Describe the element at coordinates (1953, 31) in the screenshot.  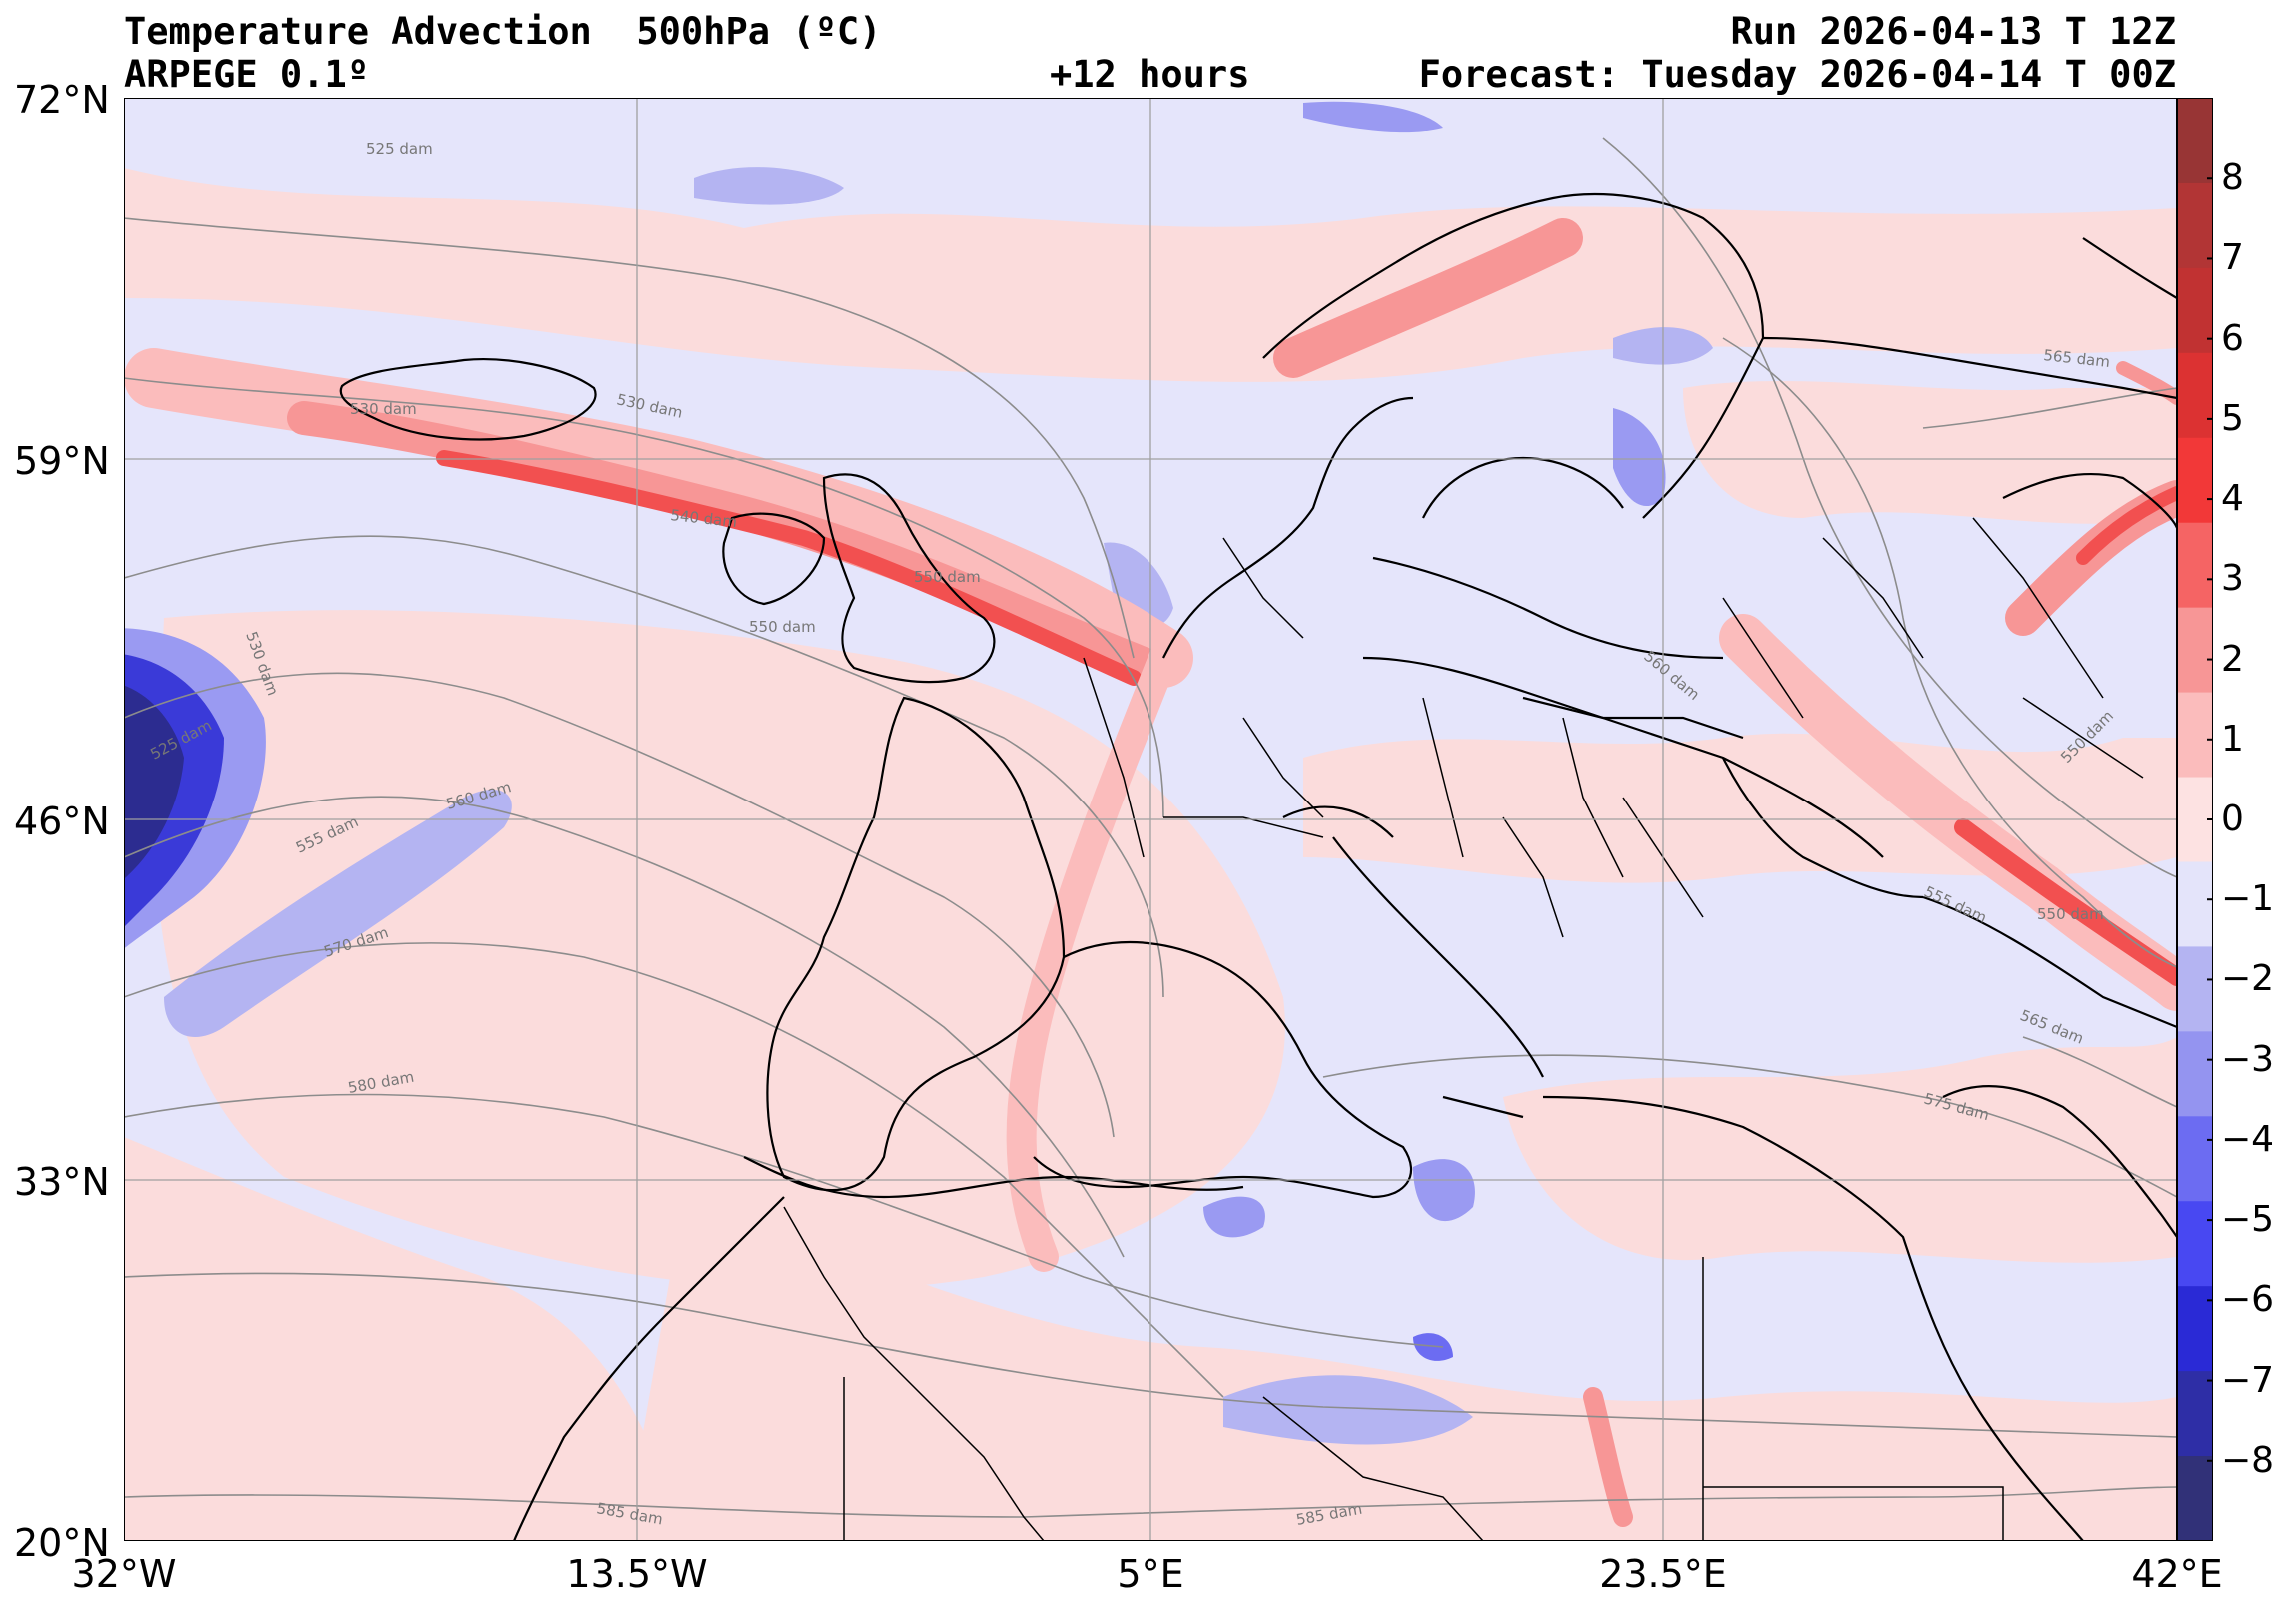
I see `run-time: Run 2026-04-13 T 12Z` at that location.